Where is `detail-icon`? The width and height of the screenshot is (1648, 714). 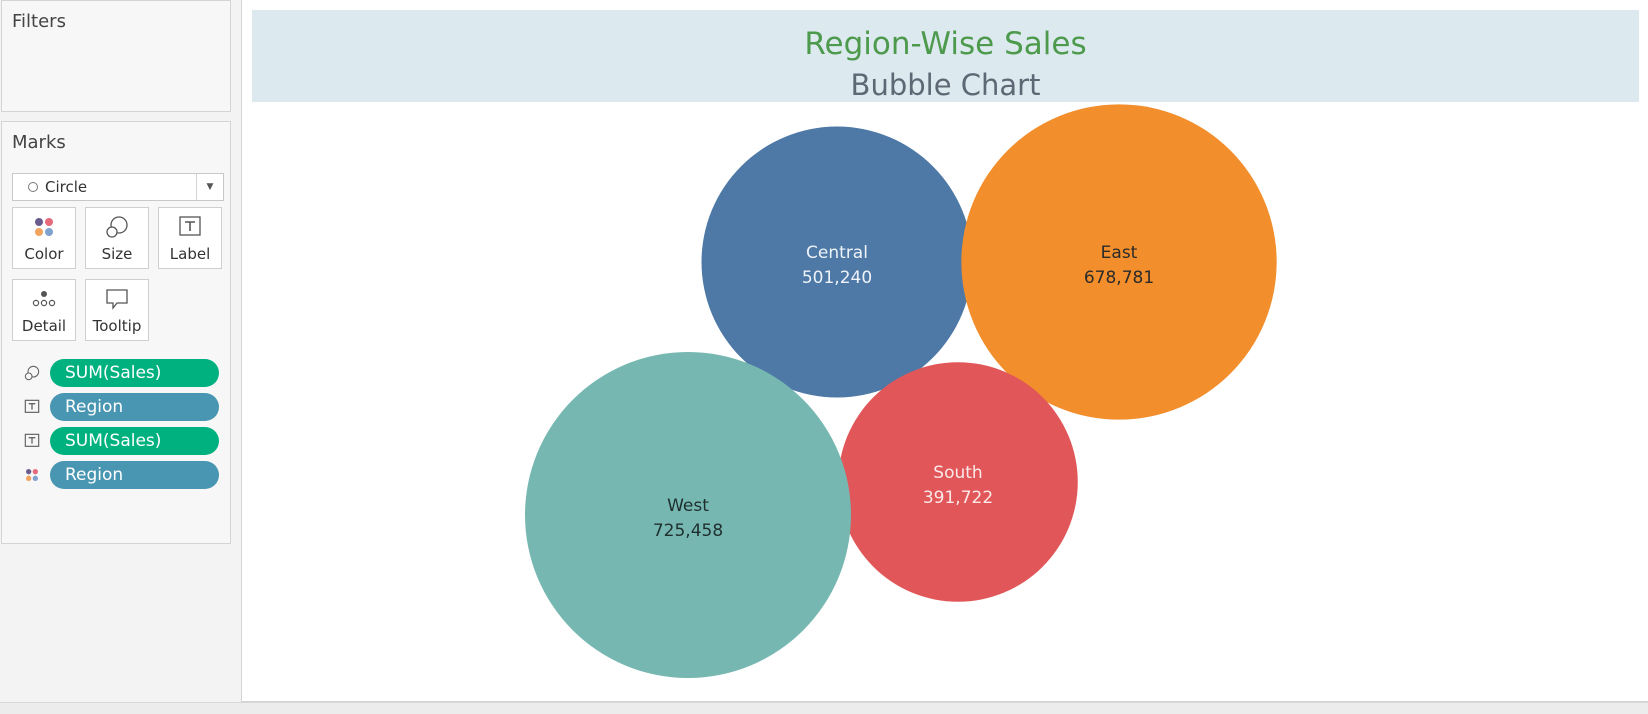 detail-icon is located at coordinates (44, 299).